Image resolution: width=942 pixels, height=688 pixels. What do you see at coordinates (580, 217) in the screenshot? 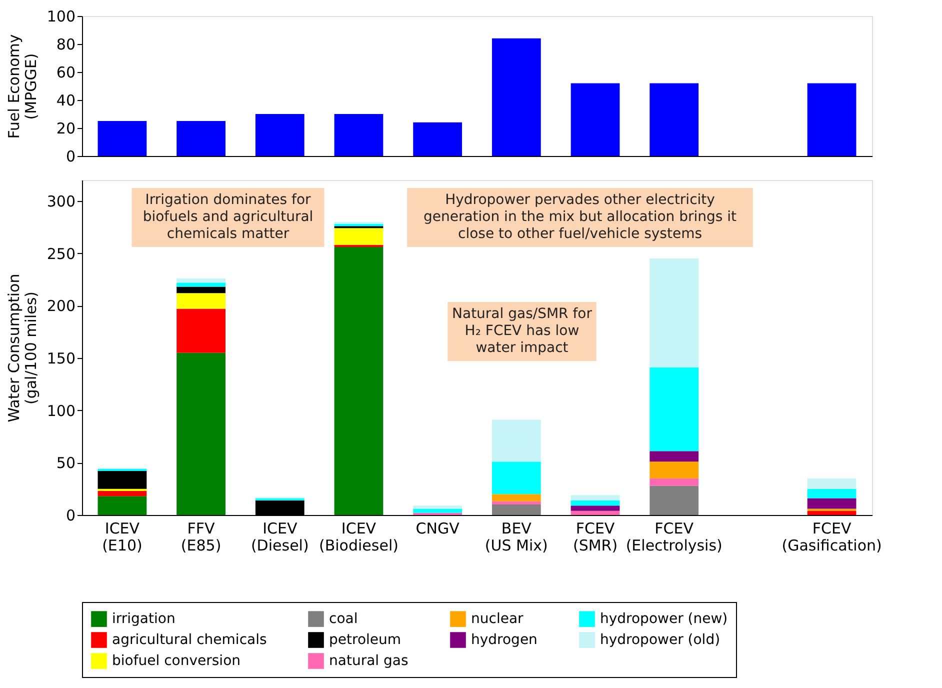
I see `annotation: Hydropower pervades other electricity generation in the mix but allocation brings it close to other fuel/vehicle systems` at bounding box center [580, 217].